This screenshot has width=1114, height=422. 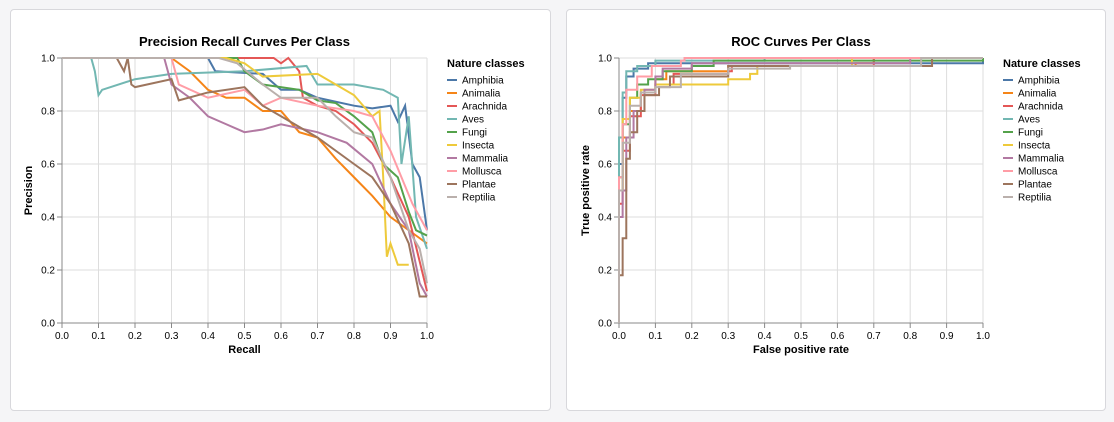 What do you see at coordinates (244, 350) in the screenshot?
I see `x-axis-title: Recall` at bounding box center [244, 350].